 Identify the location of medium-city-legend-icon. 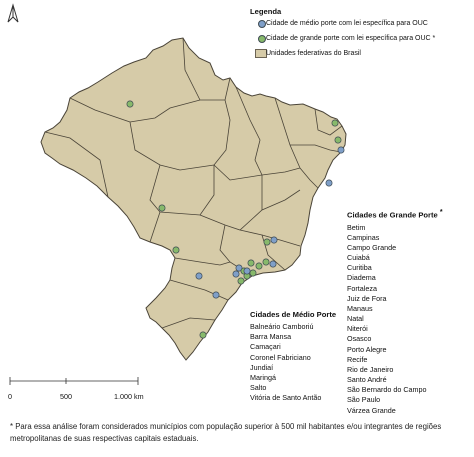
(262, 24).